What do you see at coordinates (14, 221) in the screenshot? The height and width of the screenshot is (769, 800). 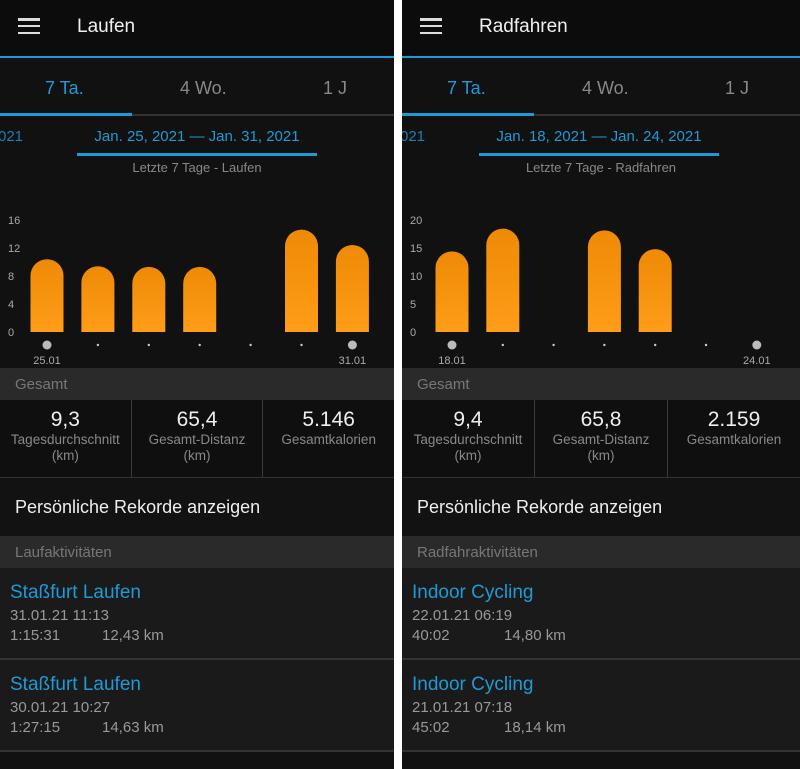 I see `y-tick-label: 16` at bounding box center [14, 221].